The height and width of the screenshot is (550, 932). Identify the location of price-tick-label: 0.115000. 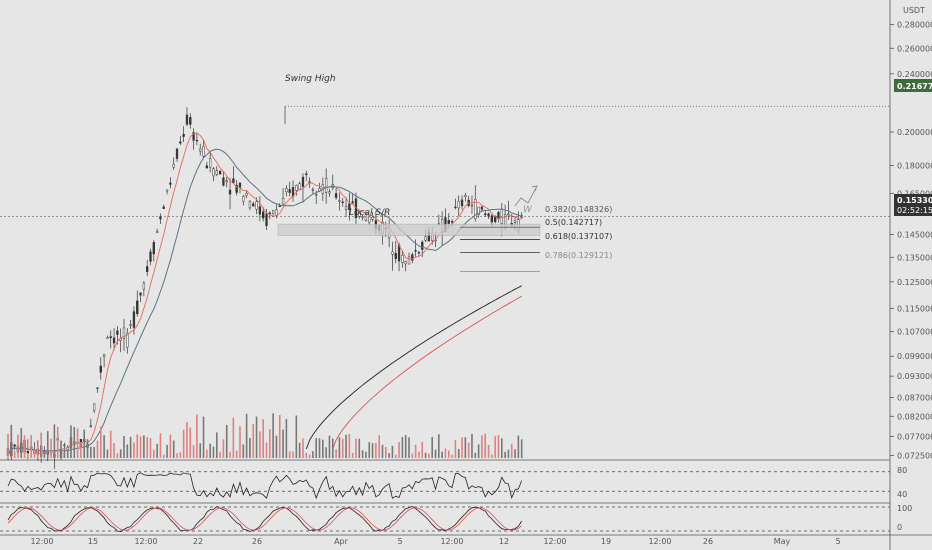
(914, 308).